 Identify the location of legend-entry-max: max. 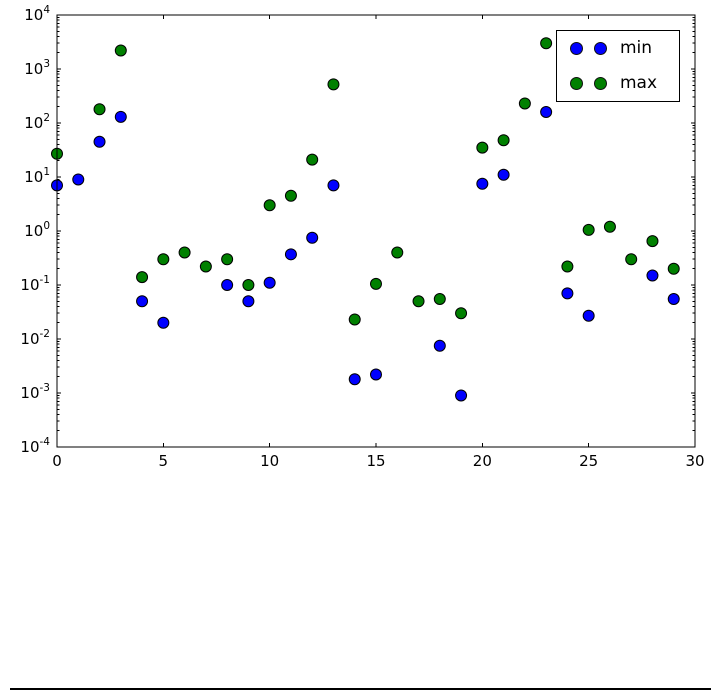
(618, 83).